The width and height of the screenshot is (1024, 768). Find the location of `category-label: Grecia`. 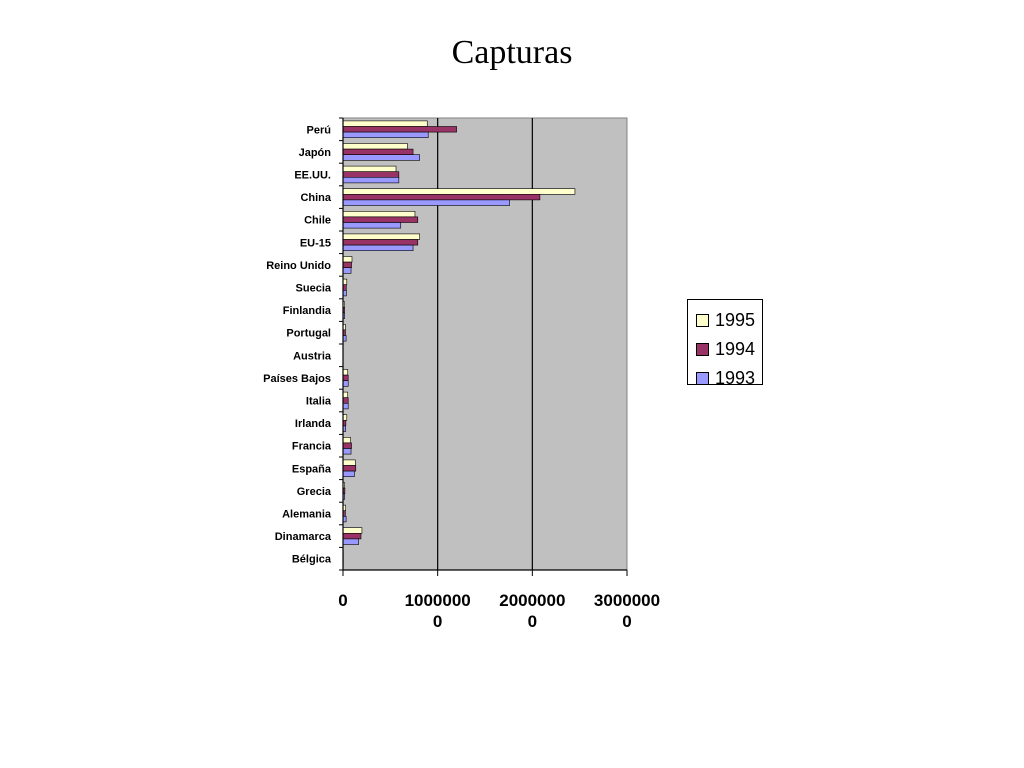

category-label: Grecia is located at coordinates (314, 492).